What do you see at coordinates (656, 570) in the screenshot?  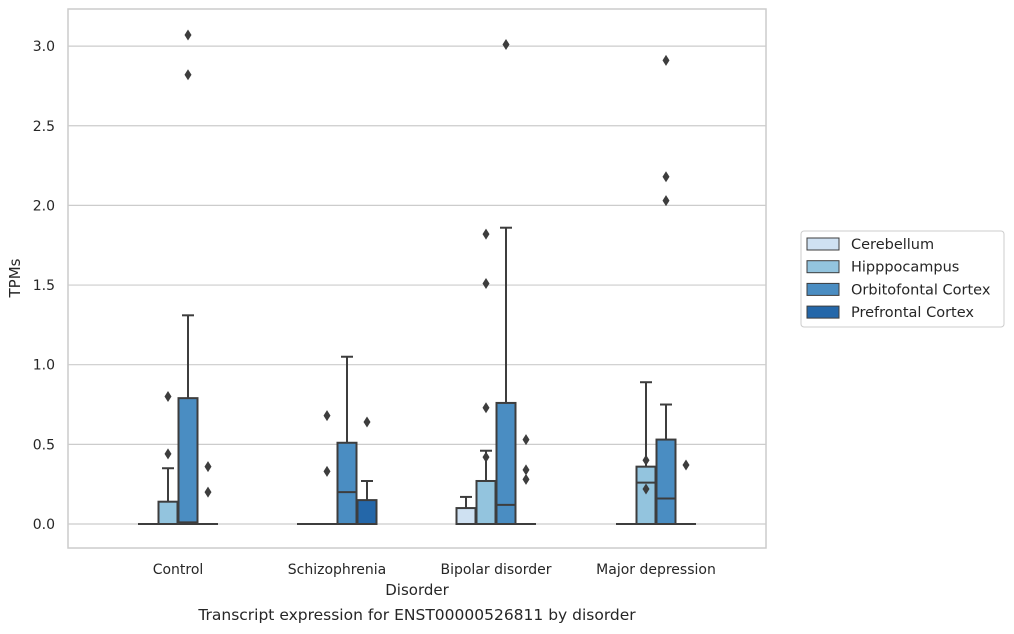 I see `x-tick-label: Major depression` at bounding box center [656, 570].